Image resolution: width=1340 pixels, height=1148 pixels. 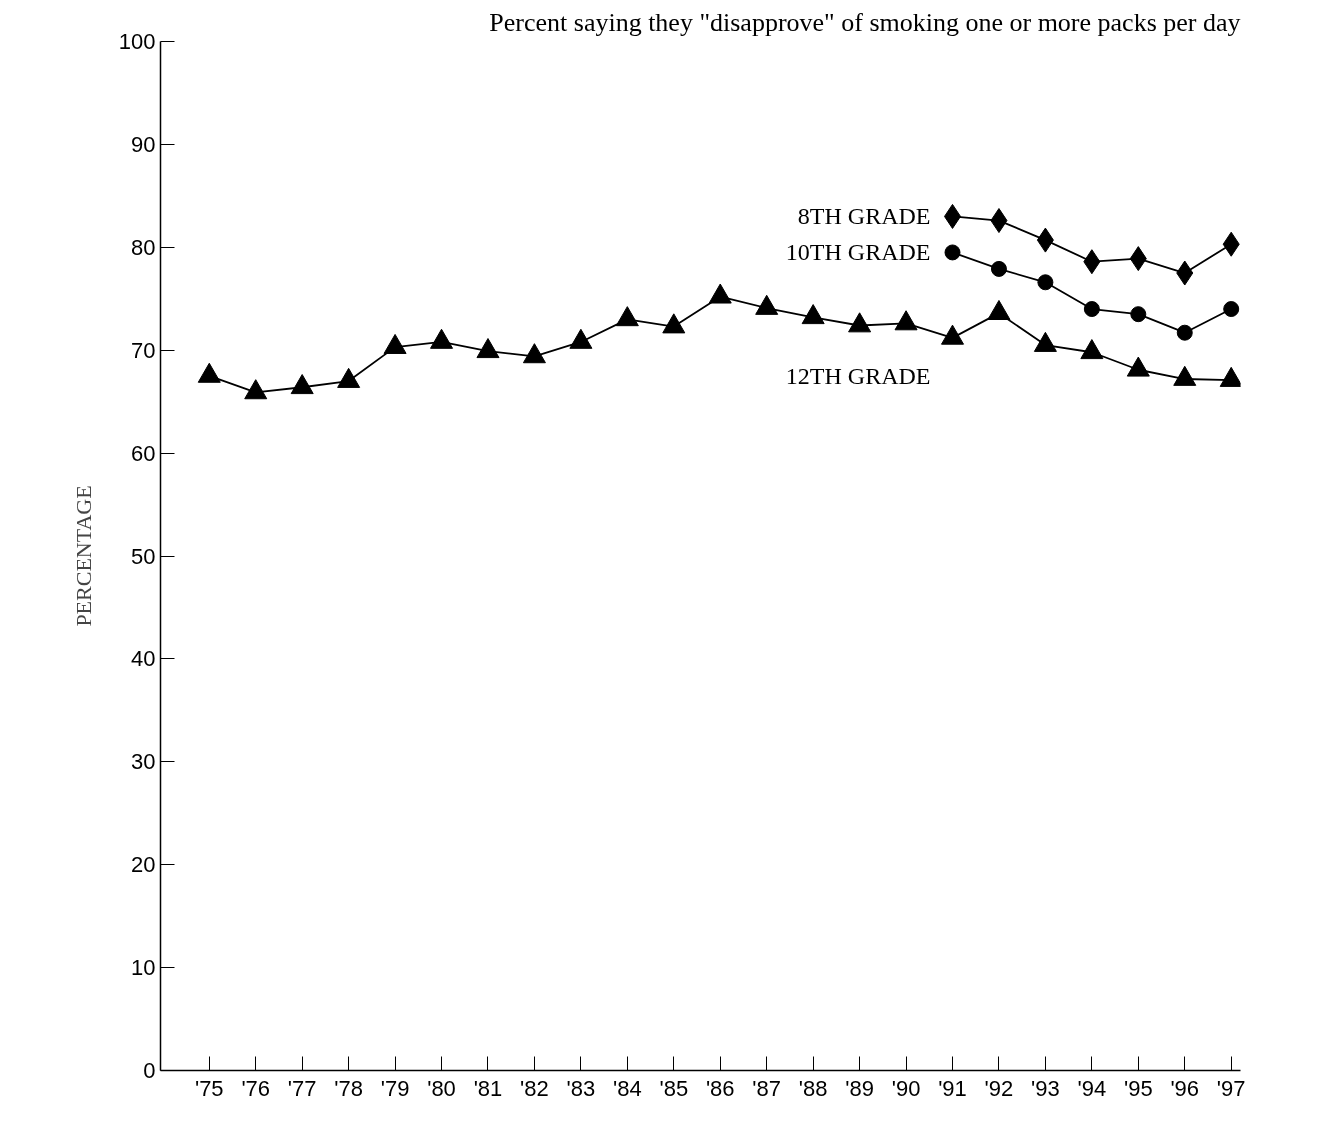 What do you see at coordinates (1092, 1088) in the screenshot?
I see `x-tick-label: '94` at bounding box center [1092, 1088].